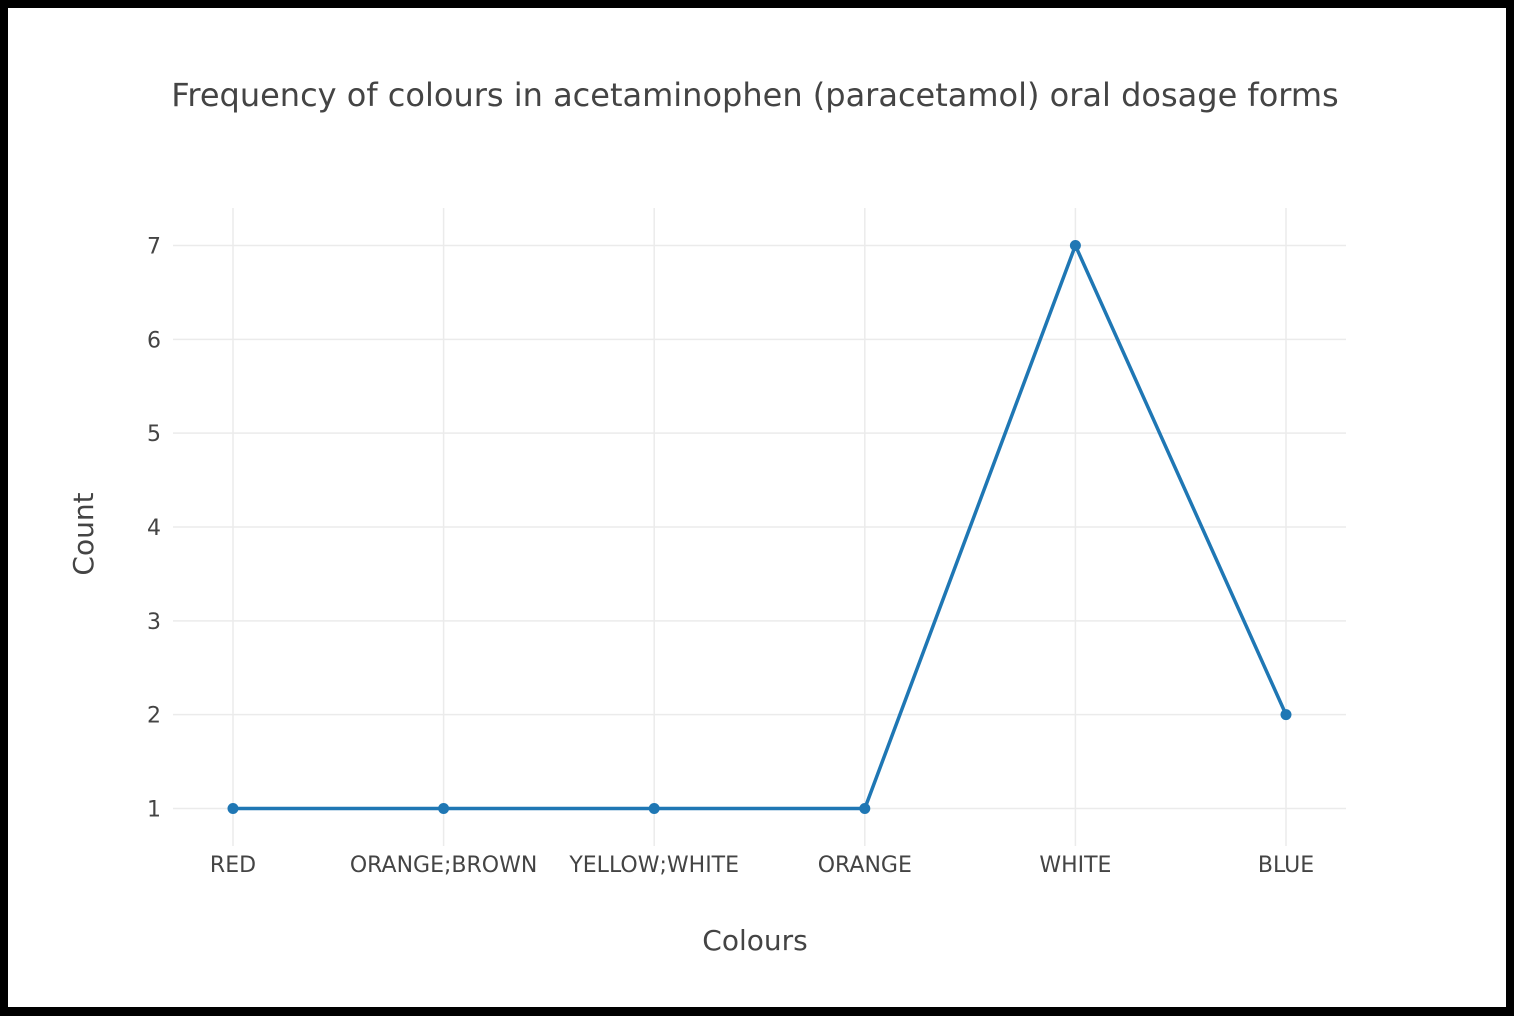 The height and width of the screenshot is (1016, 1514). I want to click on data-point-white, so click(1075, 246).